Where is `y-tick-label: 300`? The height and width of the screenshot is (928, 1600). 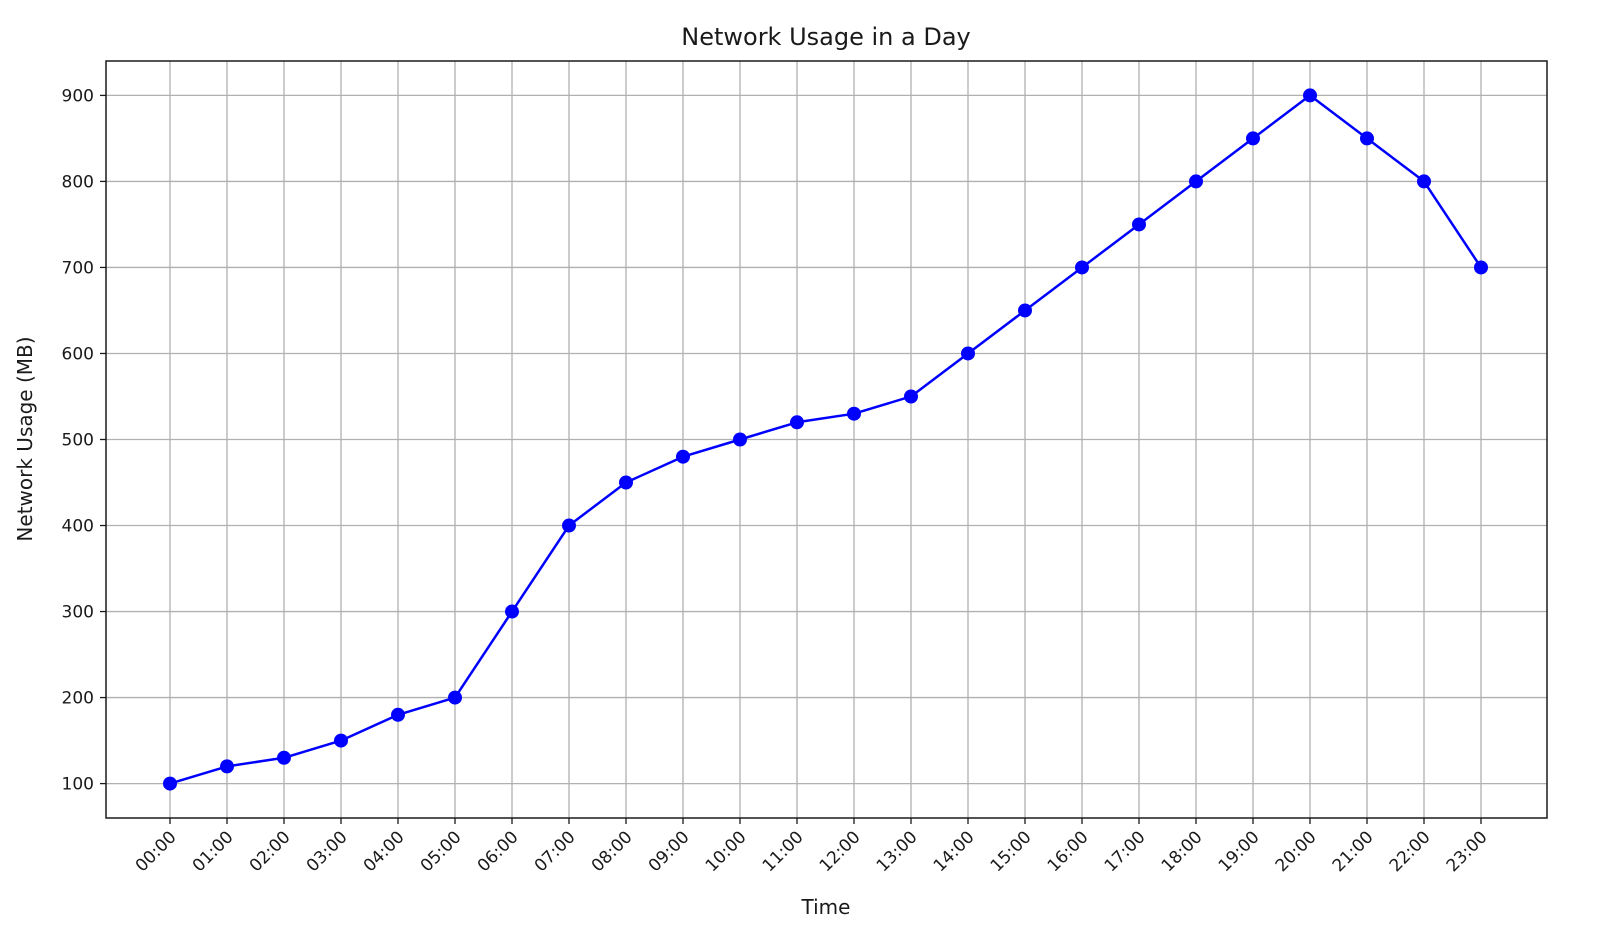 y-tick-label: 300 is located at coordinates (78, 613).